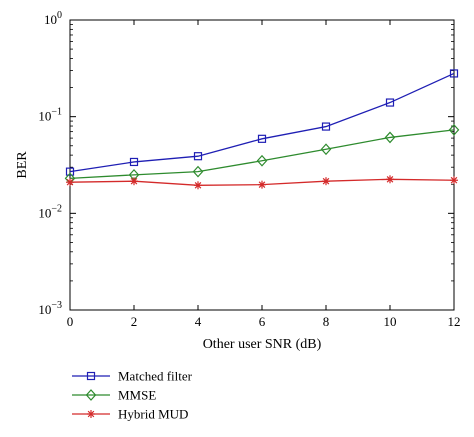  I want to click on legend-label-mmse: MMSE, so click(137, 395).